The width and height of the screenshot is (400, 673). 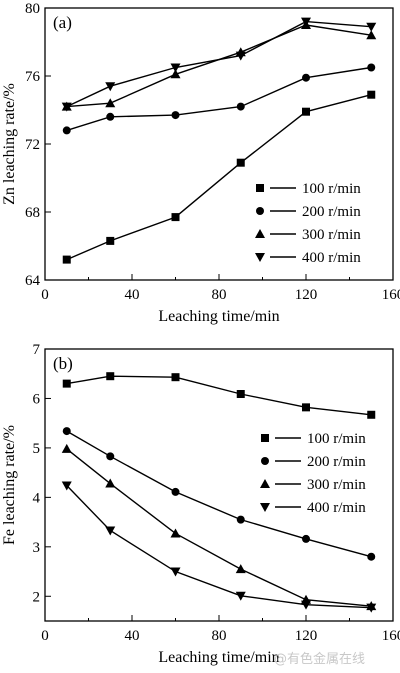 What do you see at coordinates (132, 295) in the screenshot?
I see `panel-a-x-tick-label: 40` at bounding box center [132, 295].